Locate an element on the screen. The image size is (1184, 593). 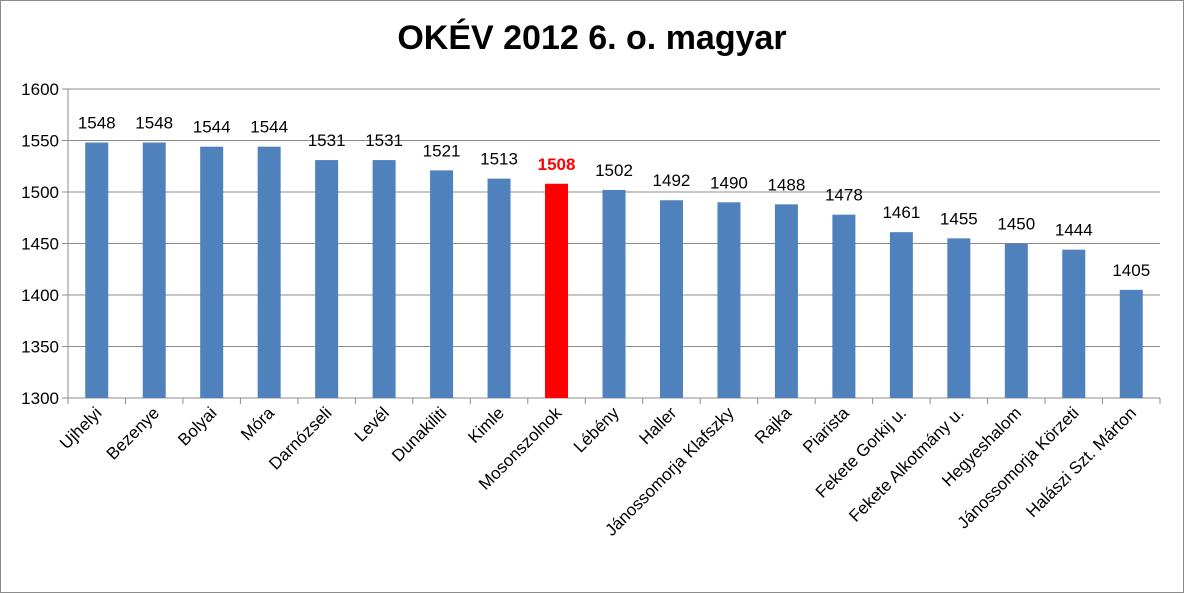
data-label: 1405 is located at coordinates (1131, 270).